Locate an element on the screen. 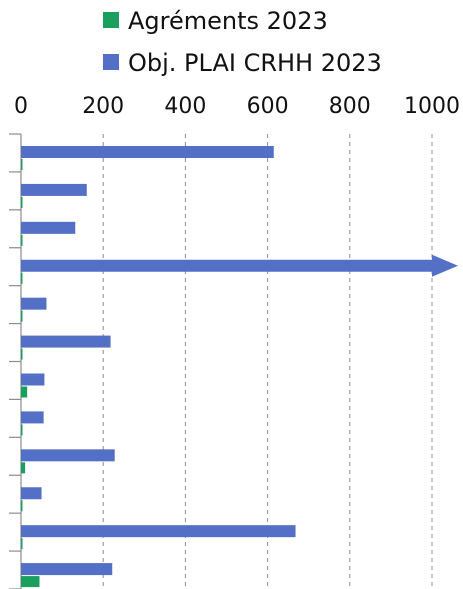 The height and width of the screenshot is (589, 463). y-axis is located at coordinates (15, 361).